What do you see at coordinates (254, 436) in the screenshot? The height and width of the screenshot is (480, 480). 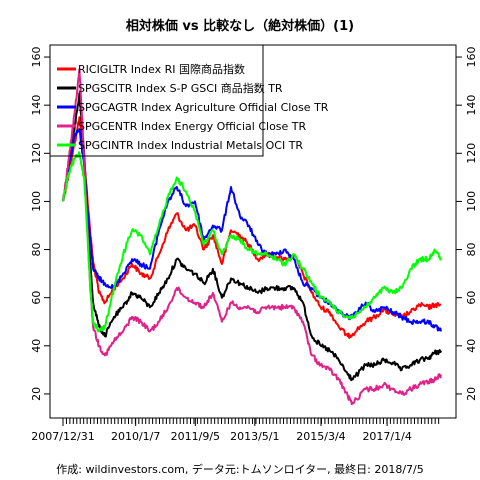 I see `x-tick-label: 2013/5/1` at bounding box center [254, 436].